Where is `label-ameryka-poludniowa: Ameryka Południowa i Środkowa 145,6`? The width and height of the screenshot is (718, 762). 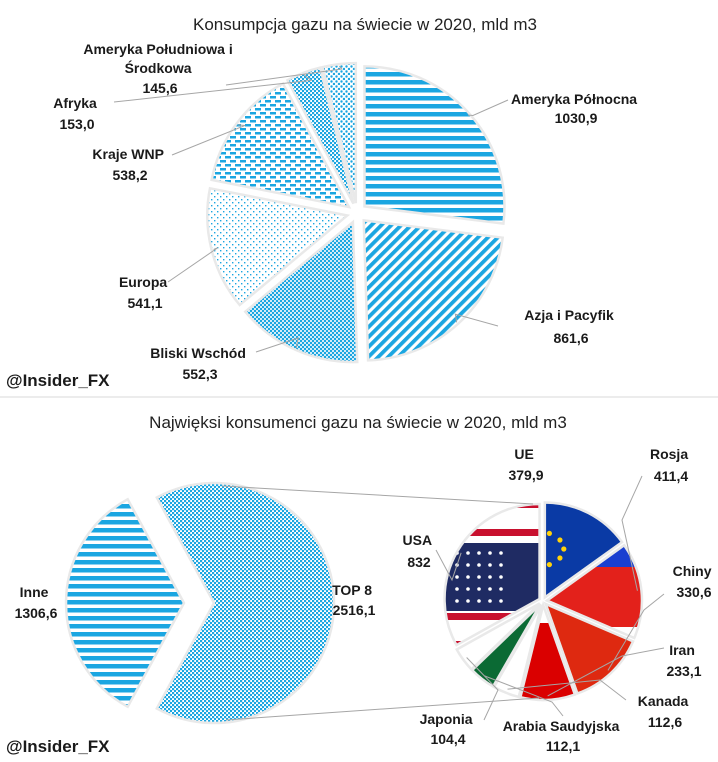 label-ameryka-poludniowa: Ameryka Południowa i Środkowa 145,6 is located at coordinates (159, 68).